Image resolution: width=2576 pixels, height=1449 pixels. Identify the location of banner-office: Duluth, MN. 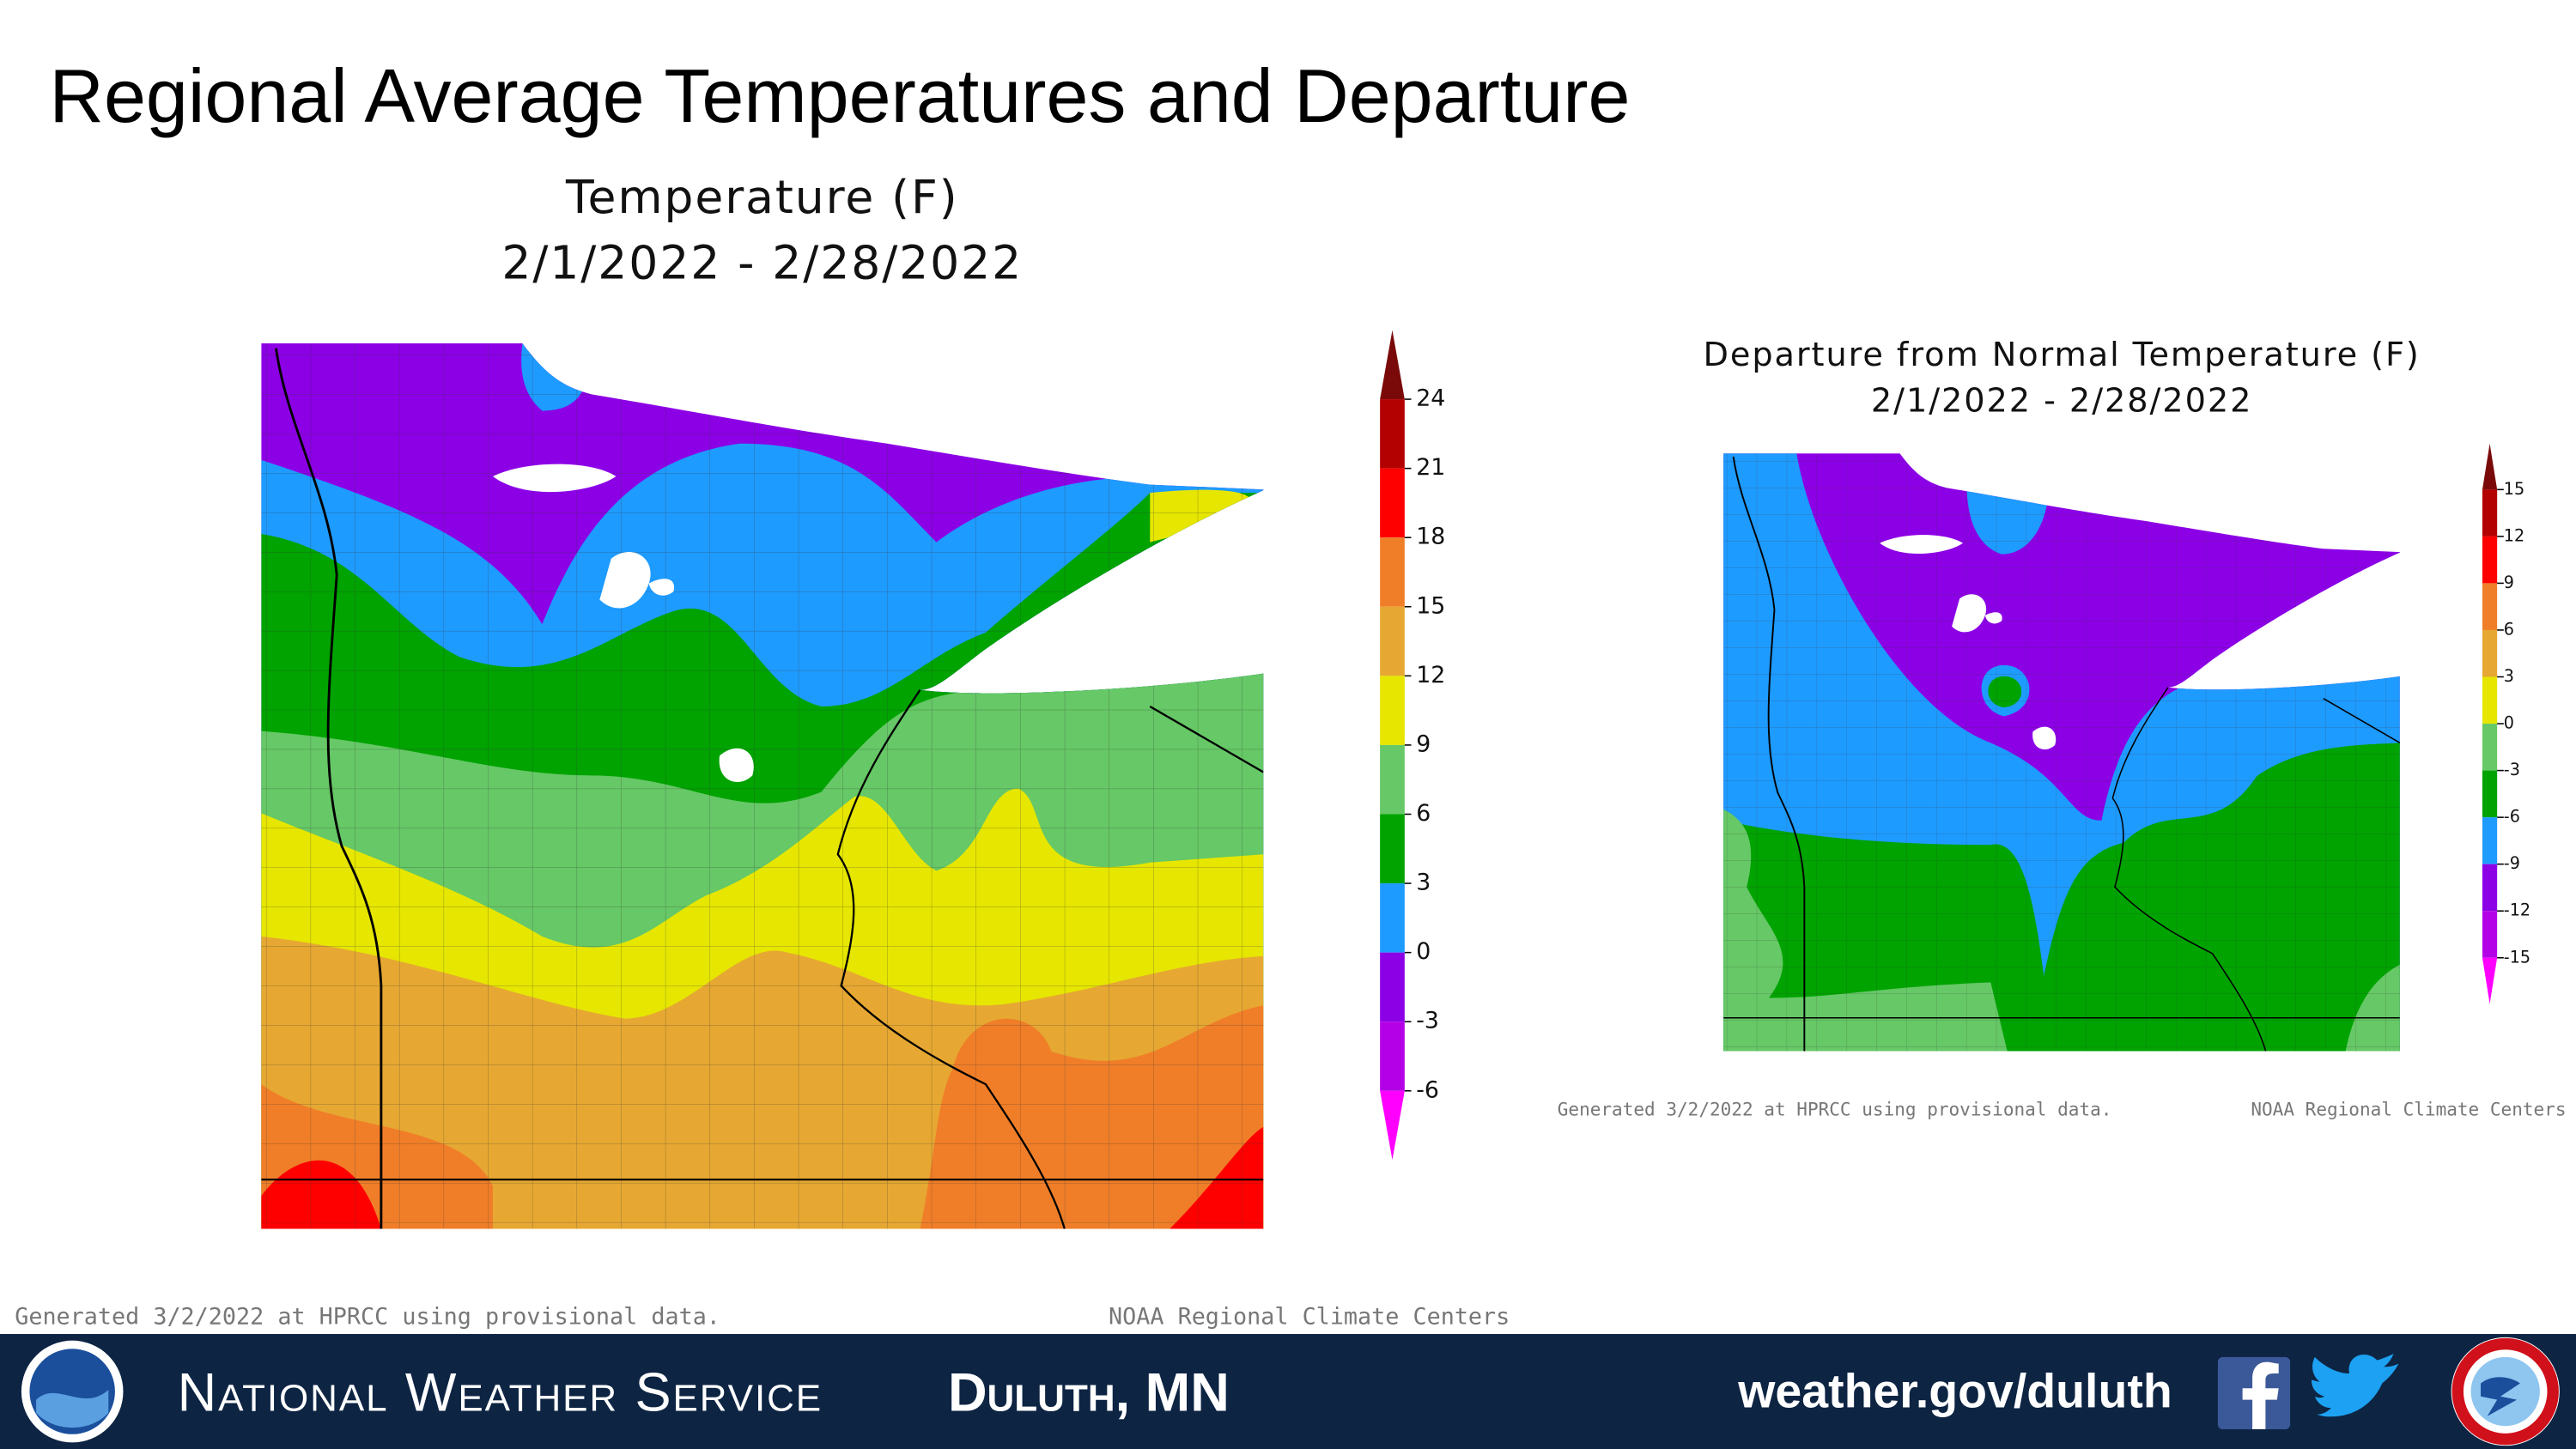
(1089, 1392).